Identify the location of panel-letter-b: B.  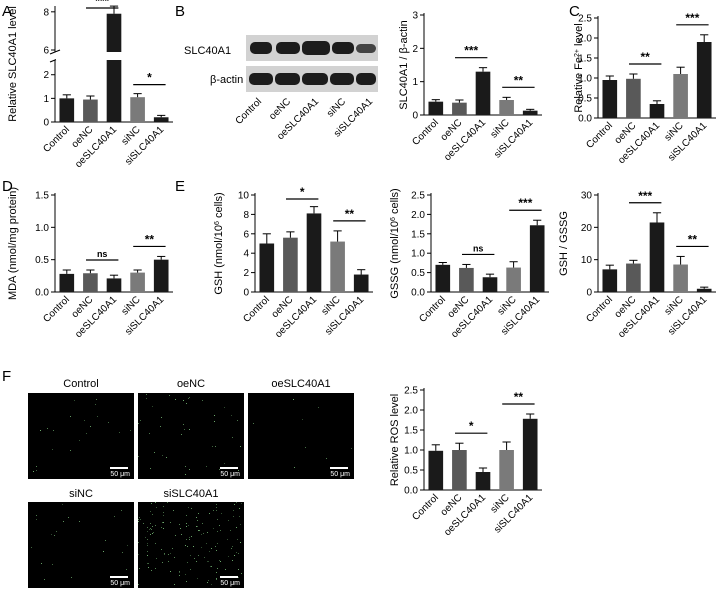
(180, 11).